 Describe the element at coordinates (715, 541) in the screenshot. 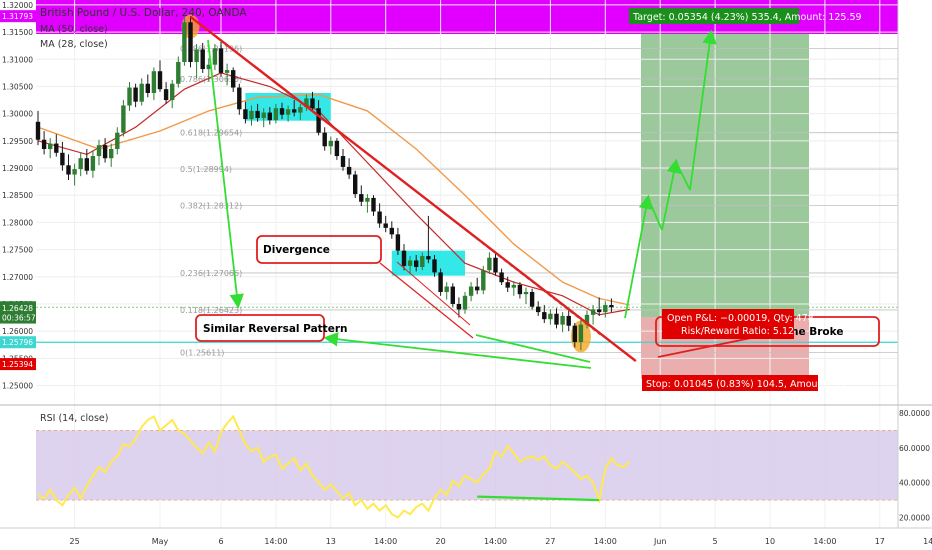

I see `time-tick-label: 5` at that location.